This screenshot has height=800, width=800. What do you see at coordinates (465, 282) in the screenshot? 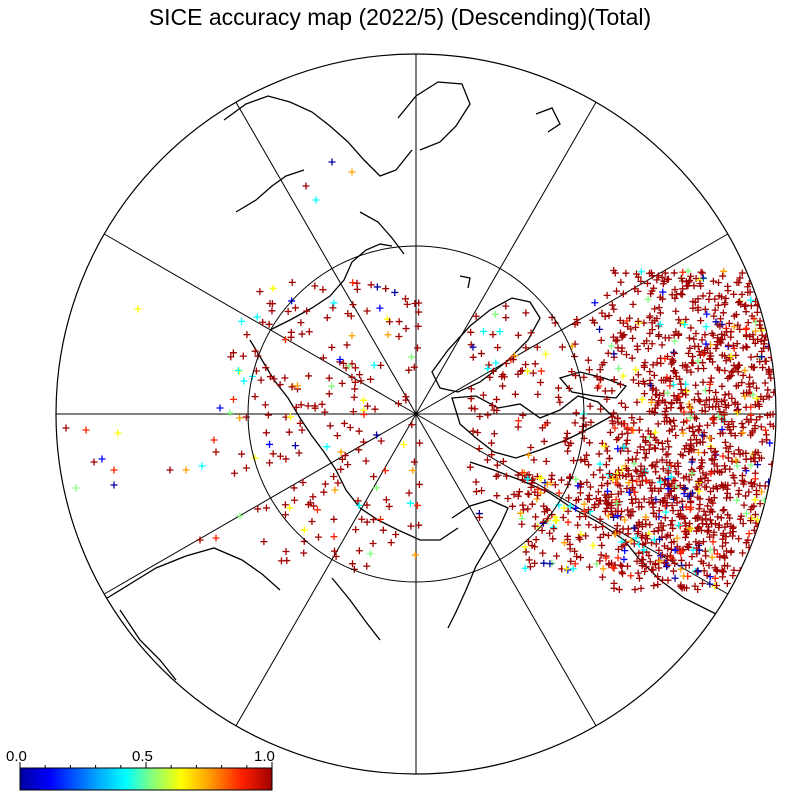
I see `svalbard-coast` at bounding box center [465, 282].